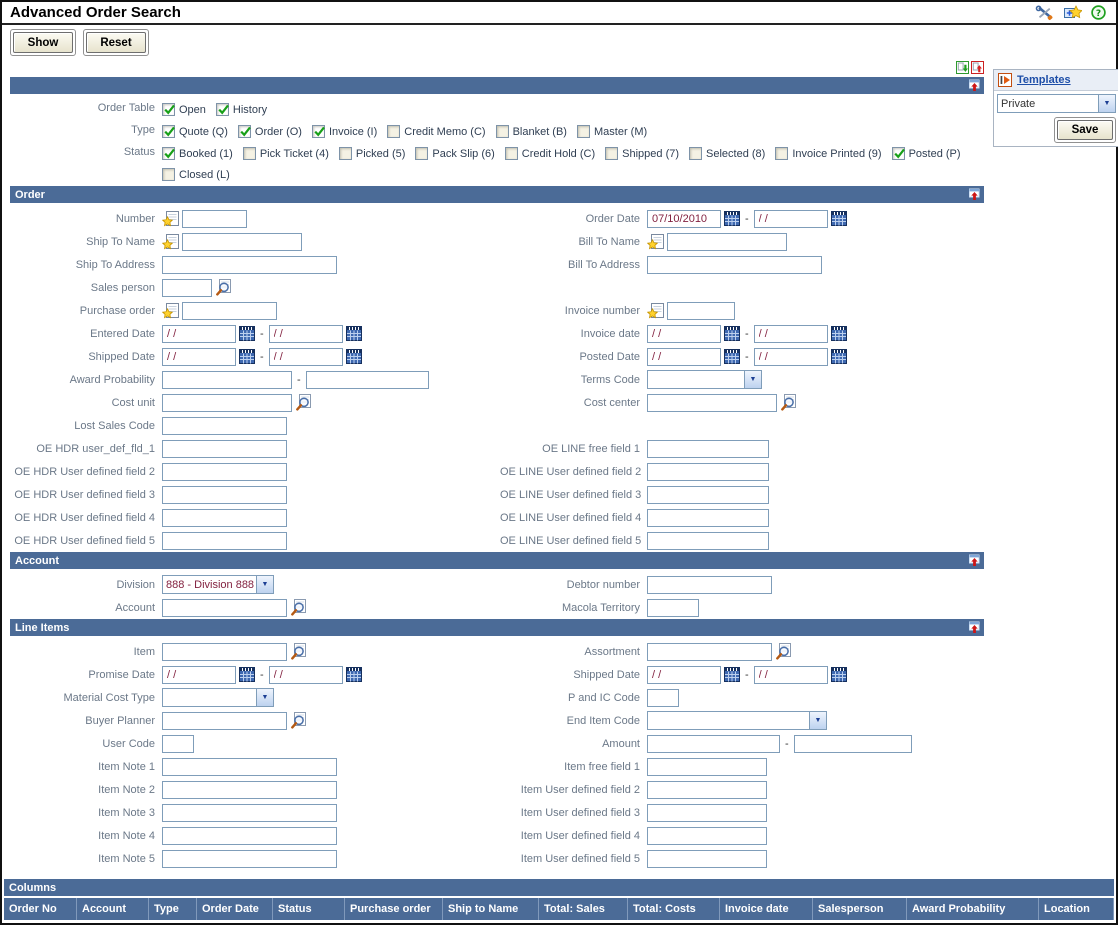 The height and width of the screenshot is (925, 1118). Describe the element at coordinates (707, 835) in the screenshot. I see `item-user-defined-field-4-input` at that location.